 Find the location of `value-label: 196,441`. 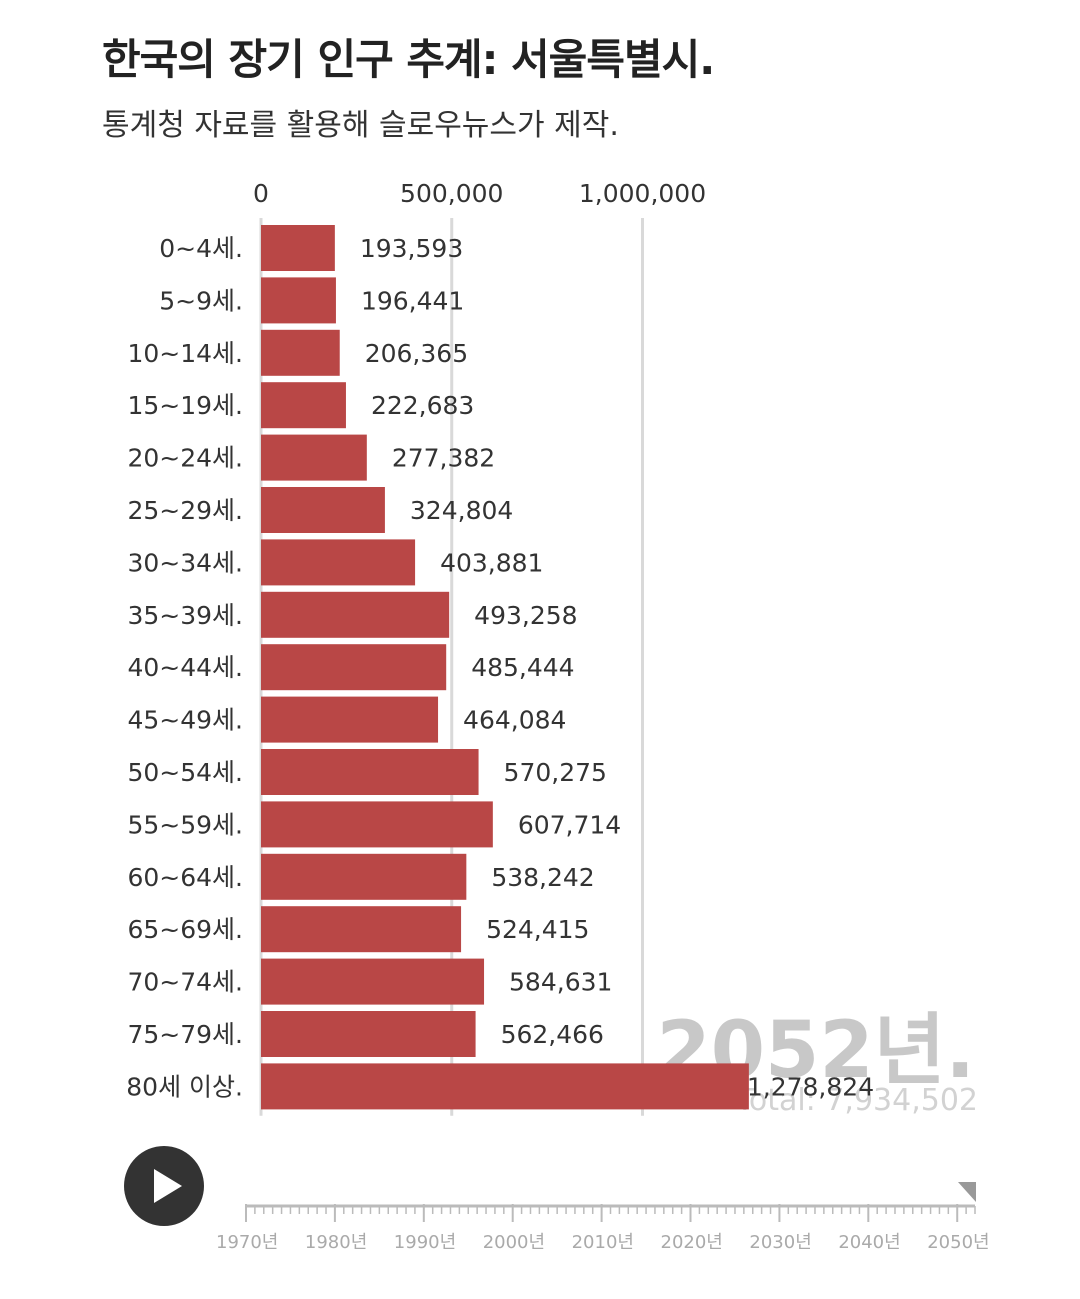

value-label: 196,441 is located at coordinates (412, 300).